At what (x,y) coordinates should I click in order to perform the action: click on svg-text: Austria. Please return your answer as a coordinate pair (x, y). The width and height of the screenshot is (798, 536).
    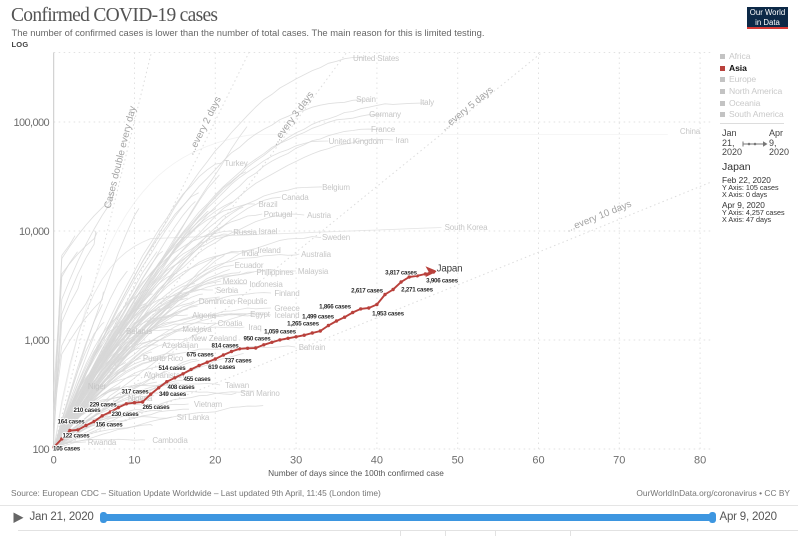
    Looking at the image, I should click on (319, 215).